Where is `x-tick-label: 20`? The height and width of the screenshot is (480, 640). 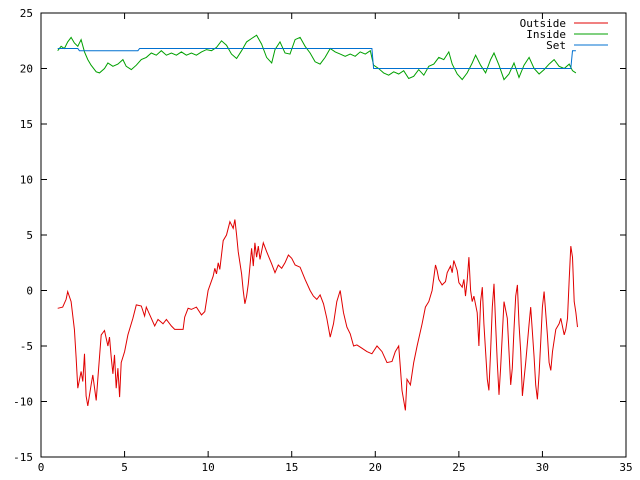
x-tick-label: 20 is located at coordinates (375, 467).